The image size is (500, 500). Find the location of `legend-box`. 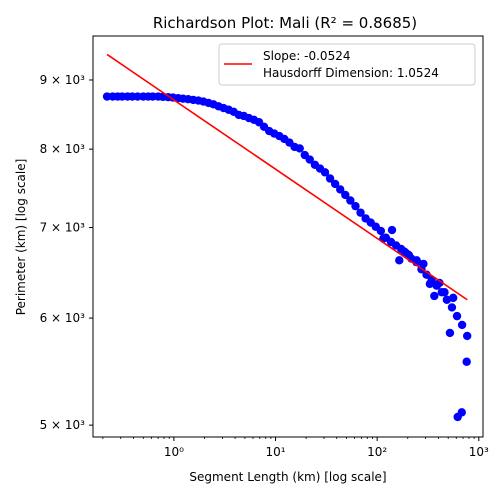

legend-box is located at coordinates (347, 64).